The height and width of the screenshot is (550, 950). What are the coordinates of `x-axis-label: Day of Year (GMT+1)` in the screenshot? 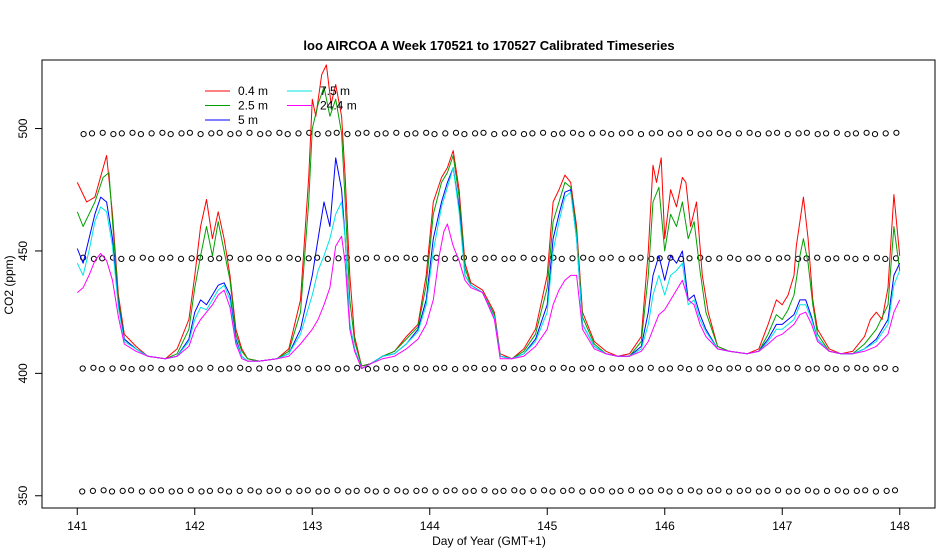 It's located at (489, 541).